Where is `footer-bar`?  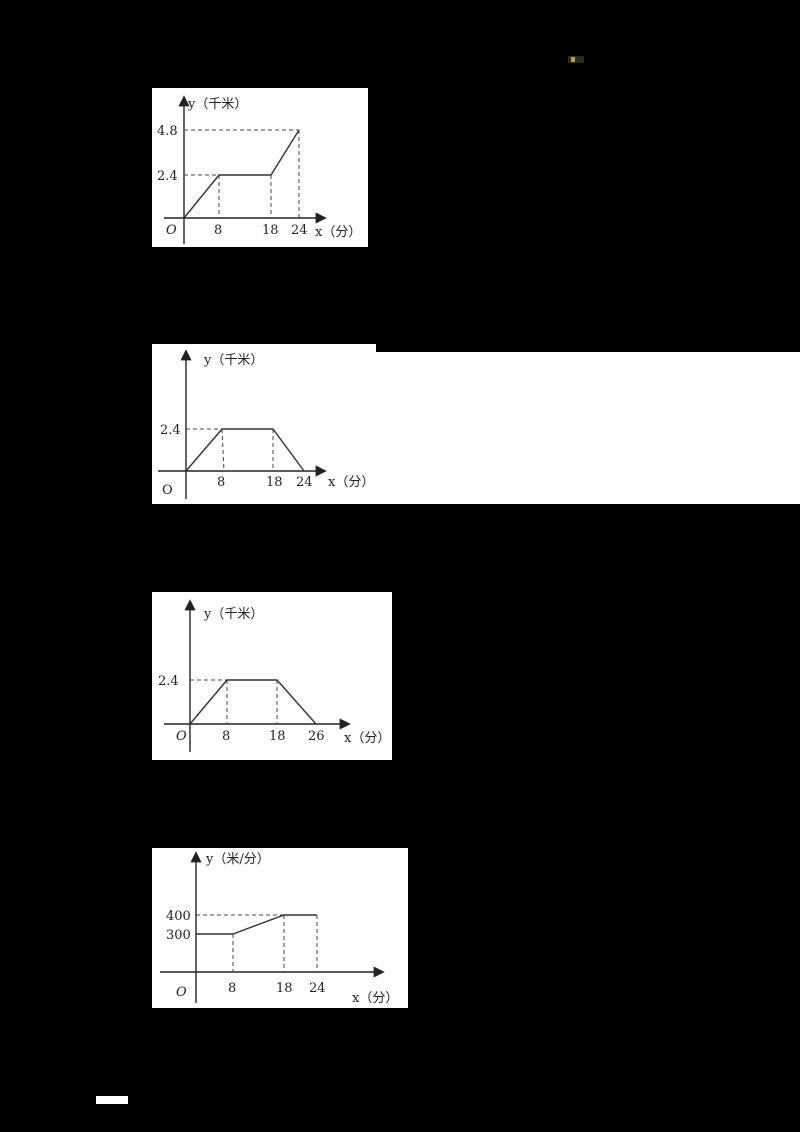
footer-bar is located at coordinates (112, 1100).